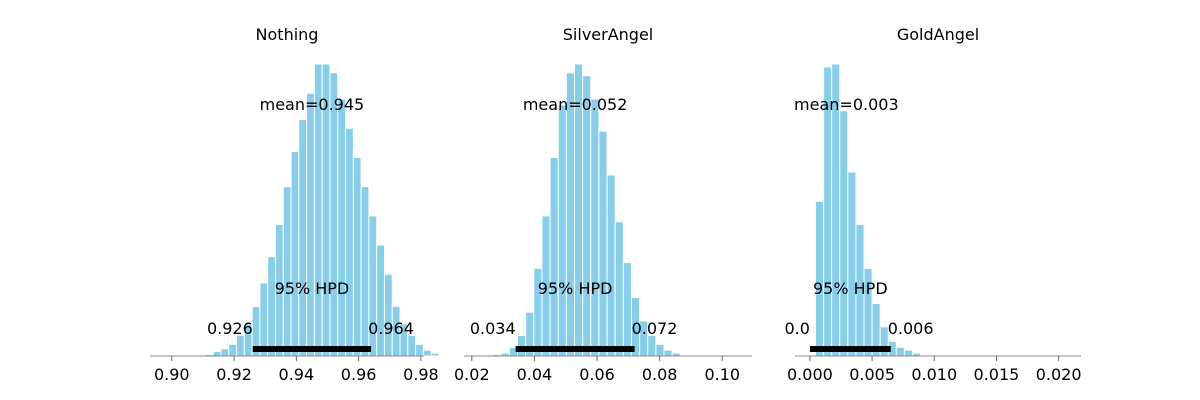  What do you see at coordinates (575, 104) in the screenshot?
I see `mean-annotation: mean=0.052` at bounding box center [575, 104].